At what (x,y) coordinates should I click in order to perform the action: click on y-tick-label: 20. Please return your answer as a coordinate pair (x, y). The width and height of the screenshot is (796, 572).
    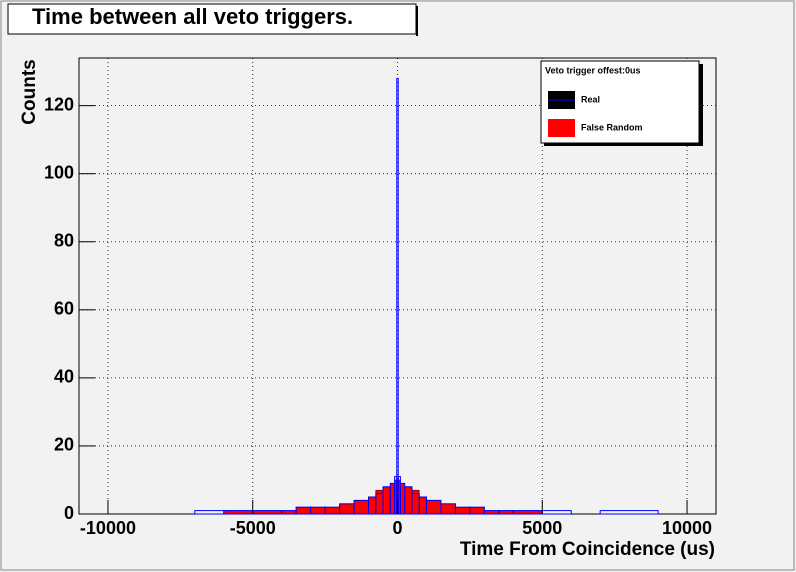
    Looking at the image, I should click on (64, 445).